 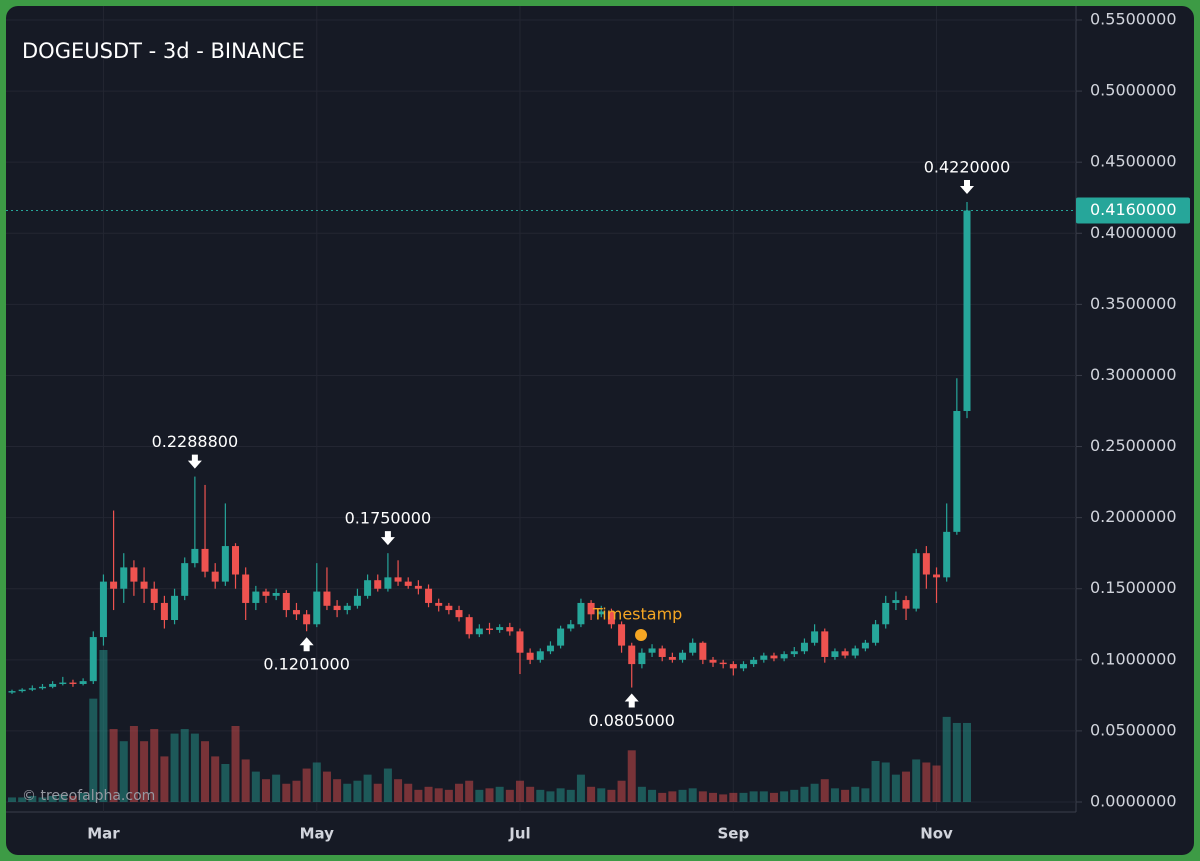 I want to click on y-tick-label: 0.3500000, so click(x=1133, y=303).